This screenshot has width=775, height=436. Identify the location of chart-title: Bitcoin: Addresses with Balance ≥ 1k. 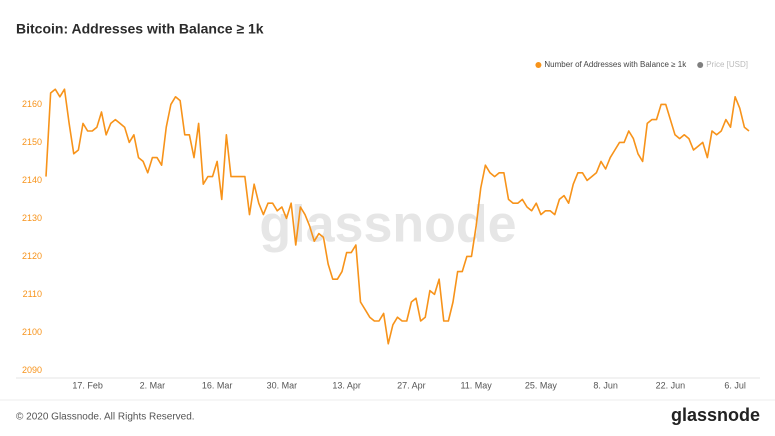
(140, 29).